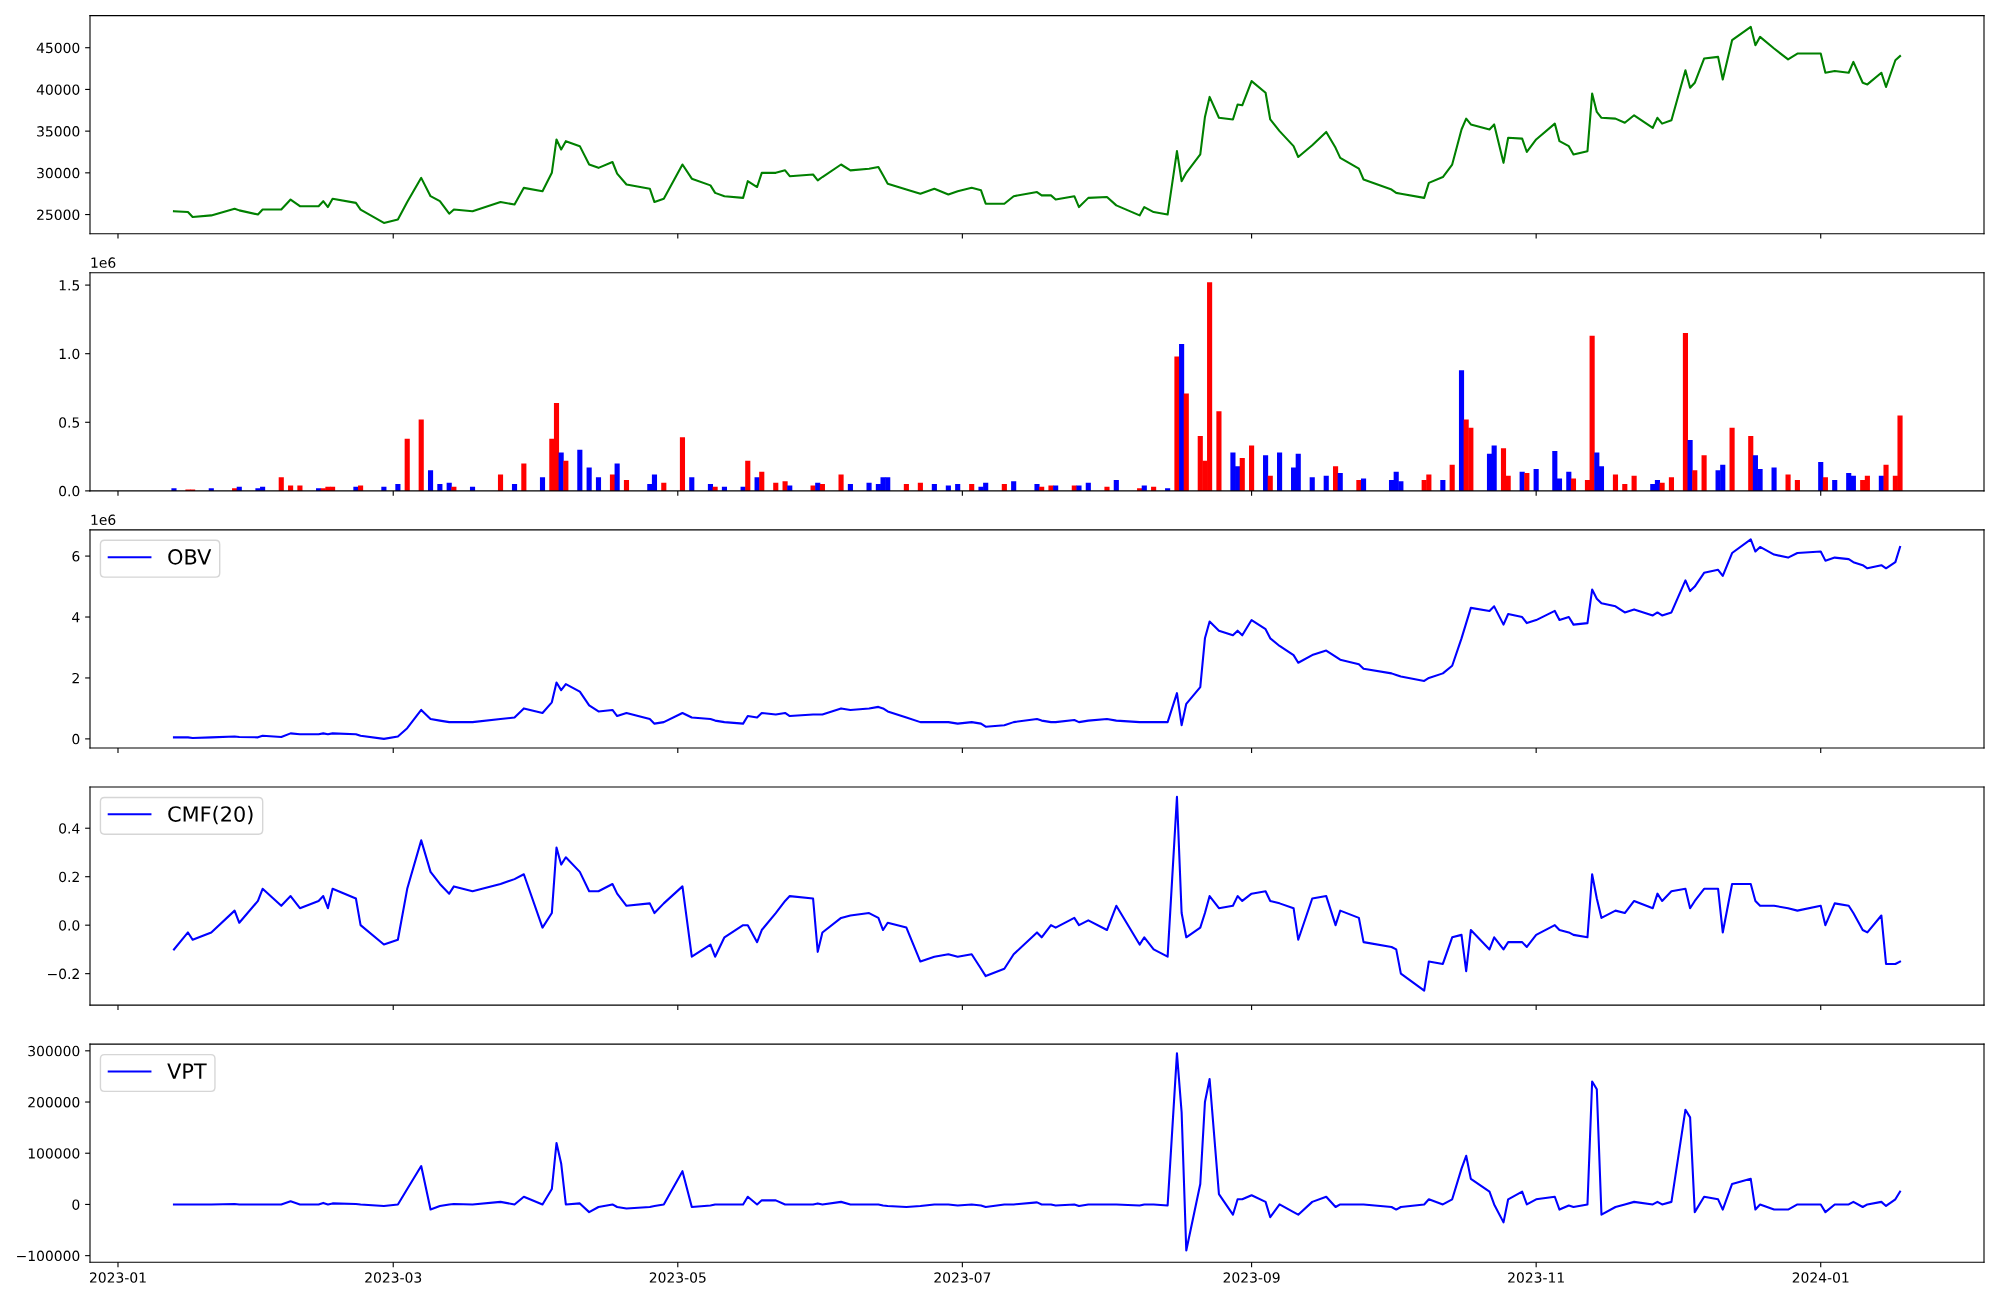 The width and height of the screenshot is (2000, 1300). I want to click on y-tick-label: 30000, so click(58, 173).